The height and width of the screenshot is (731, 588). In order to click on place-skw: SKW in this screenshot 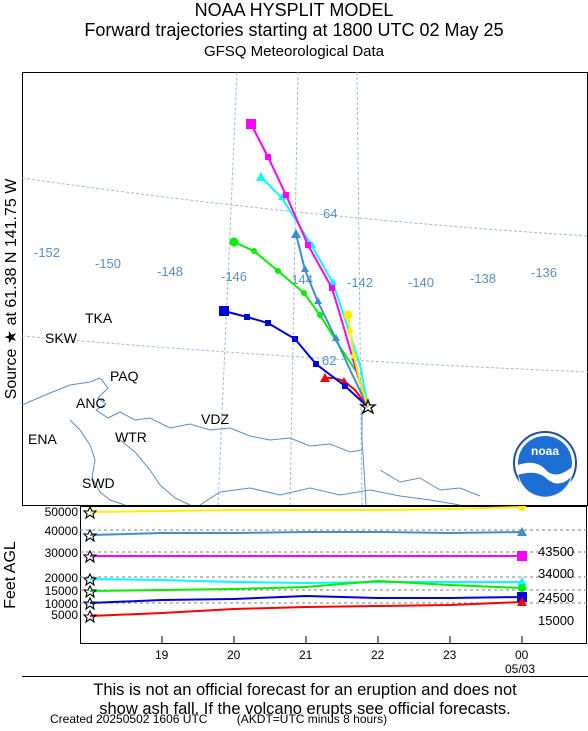, I will do `click(61, 338)`.